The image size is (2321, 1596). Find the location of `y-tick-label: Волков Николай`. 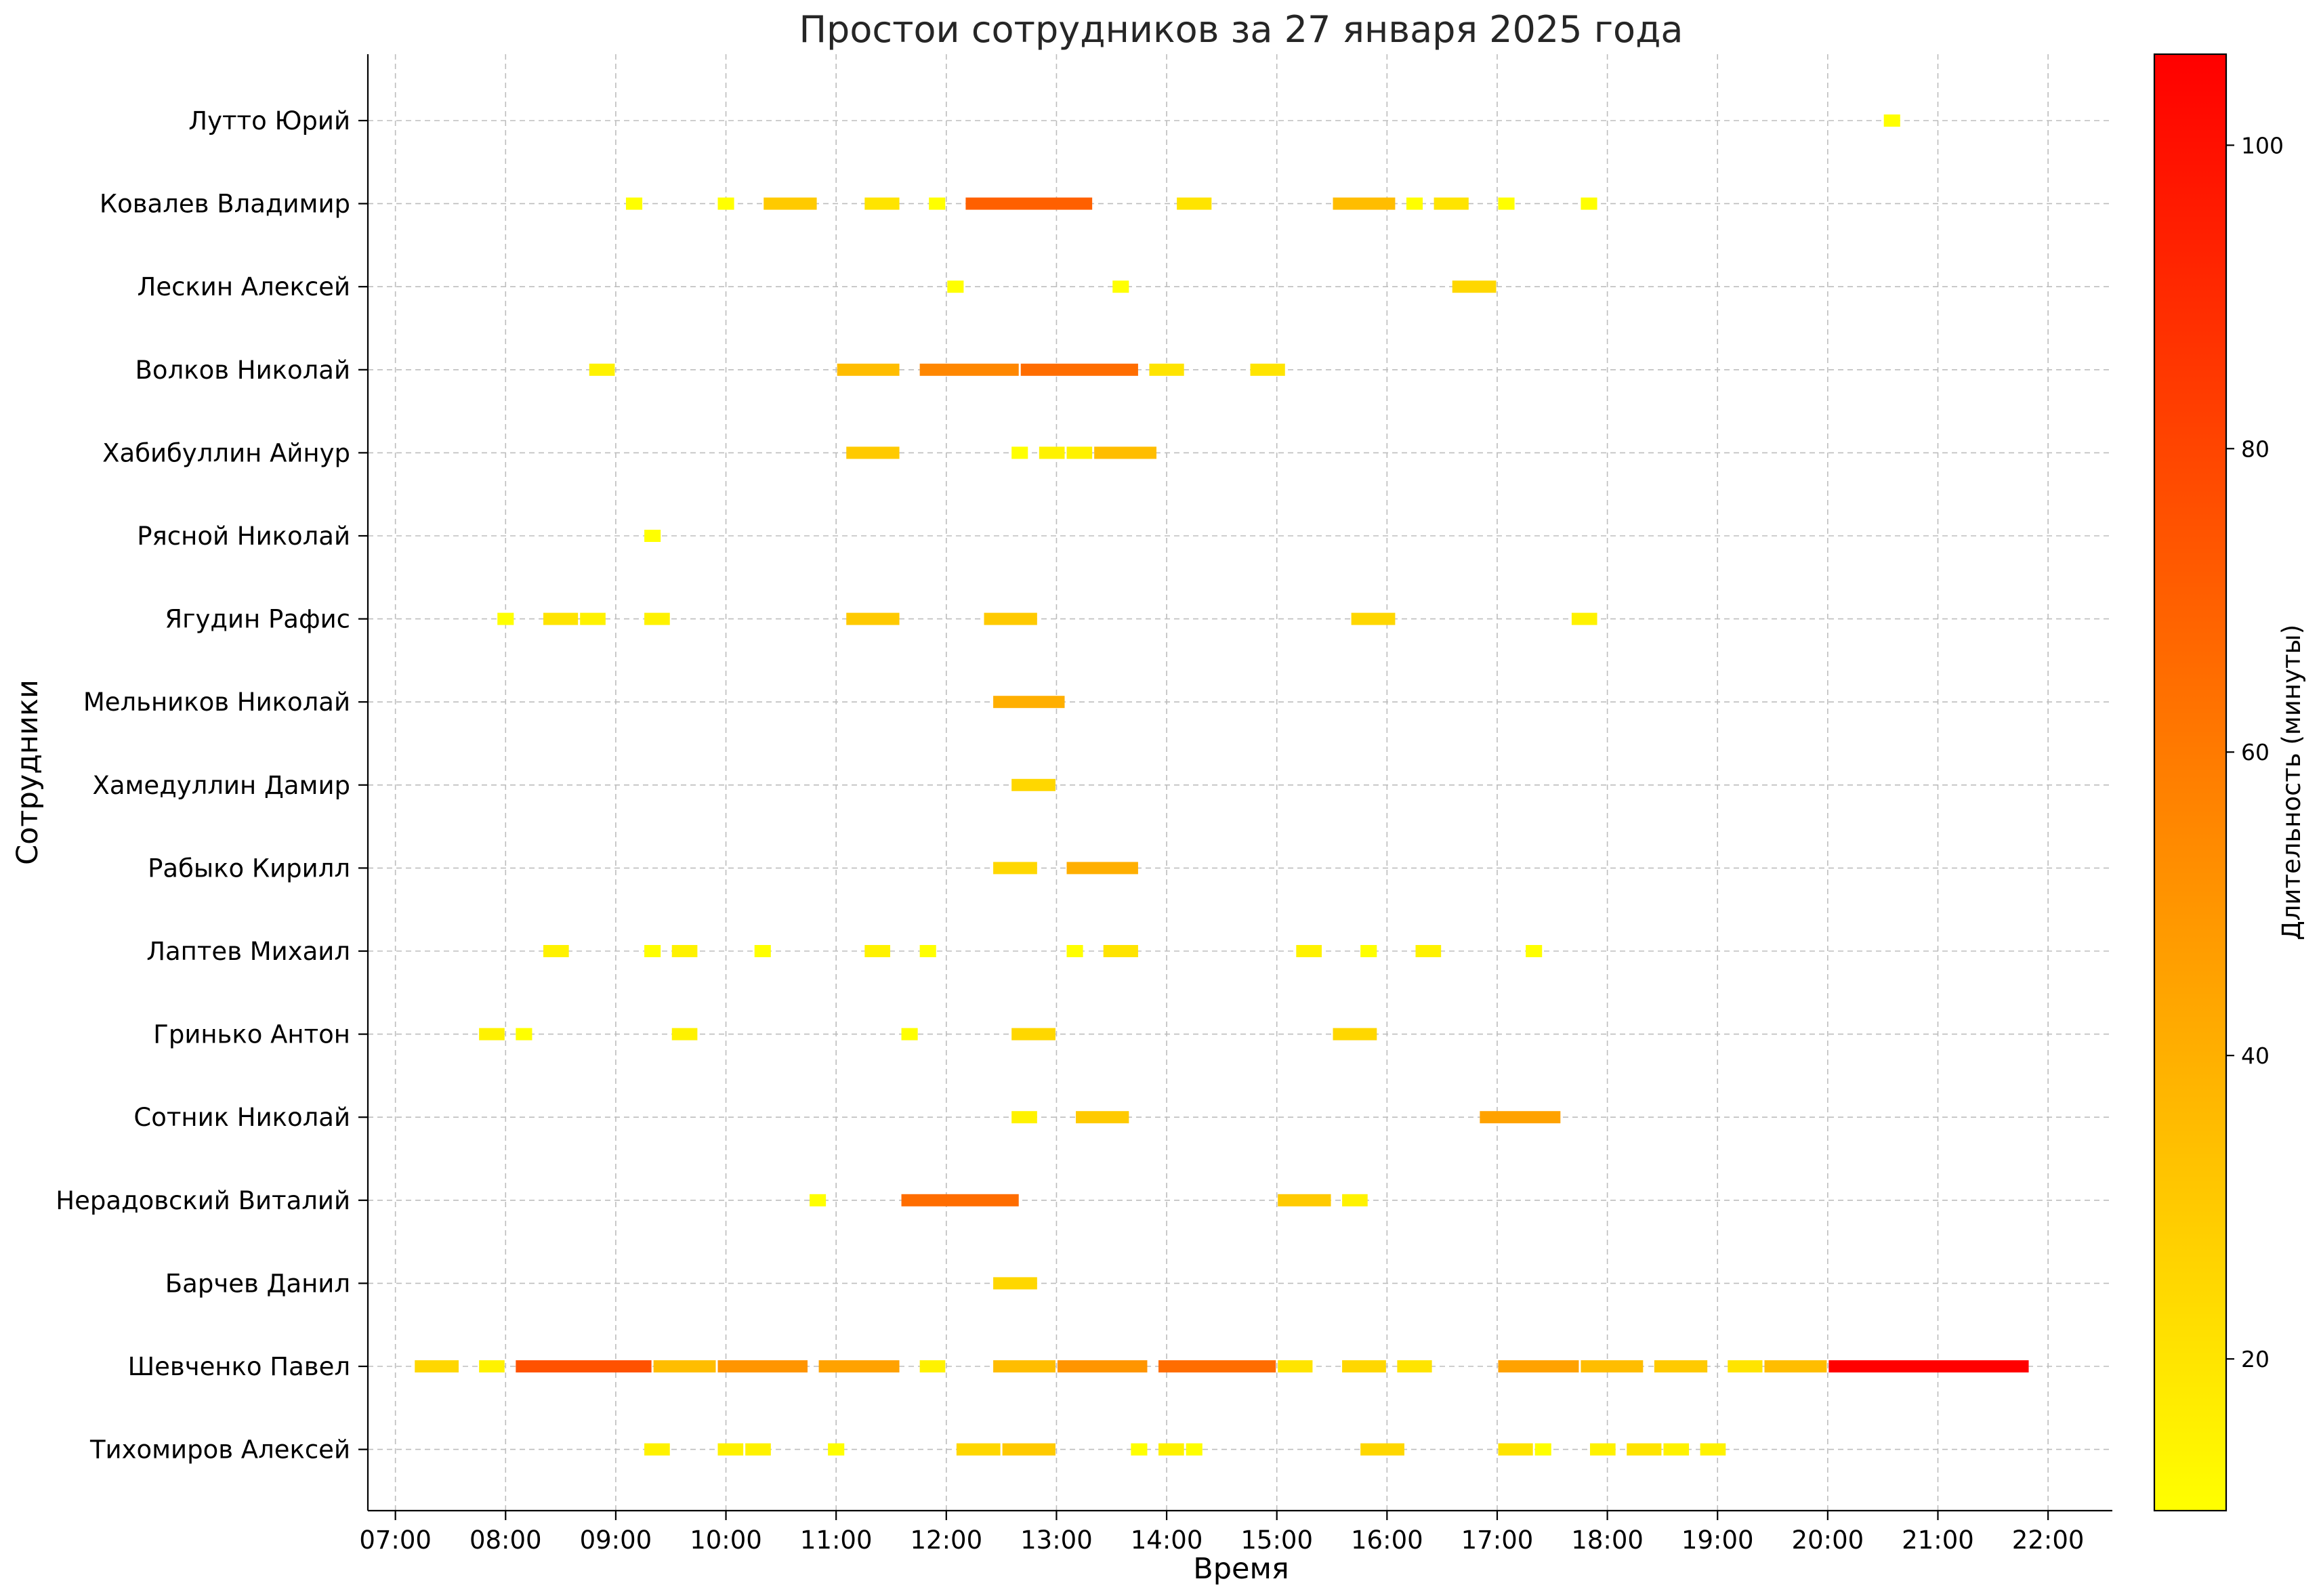

y-tick-label: Волков Николай is located at coordinates (242, 370).